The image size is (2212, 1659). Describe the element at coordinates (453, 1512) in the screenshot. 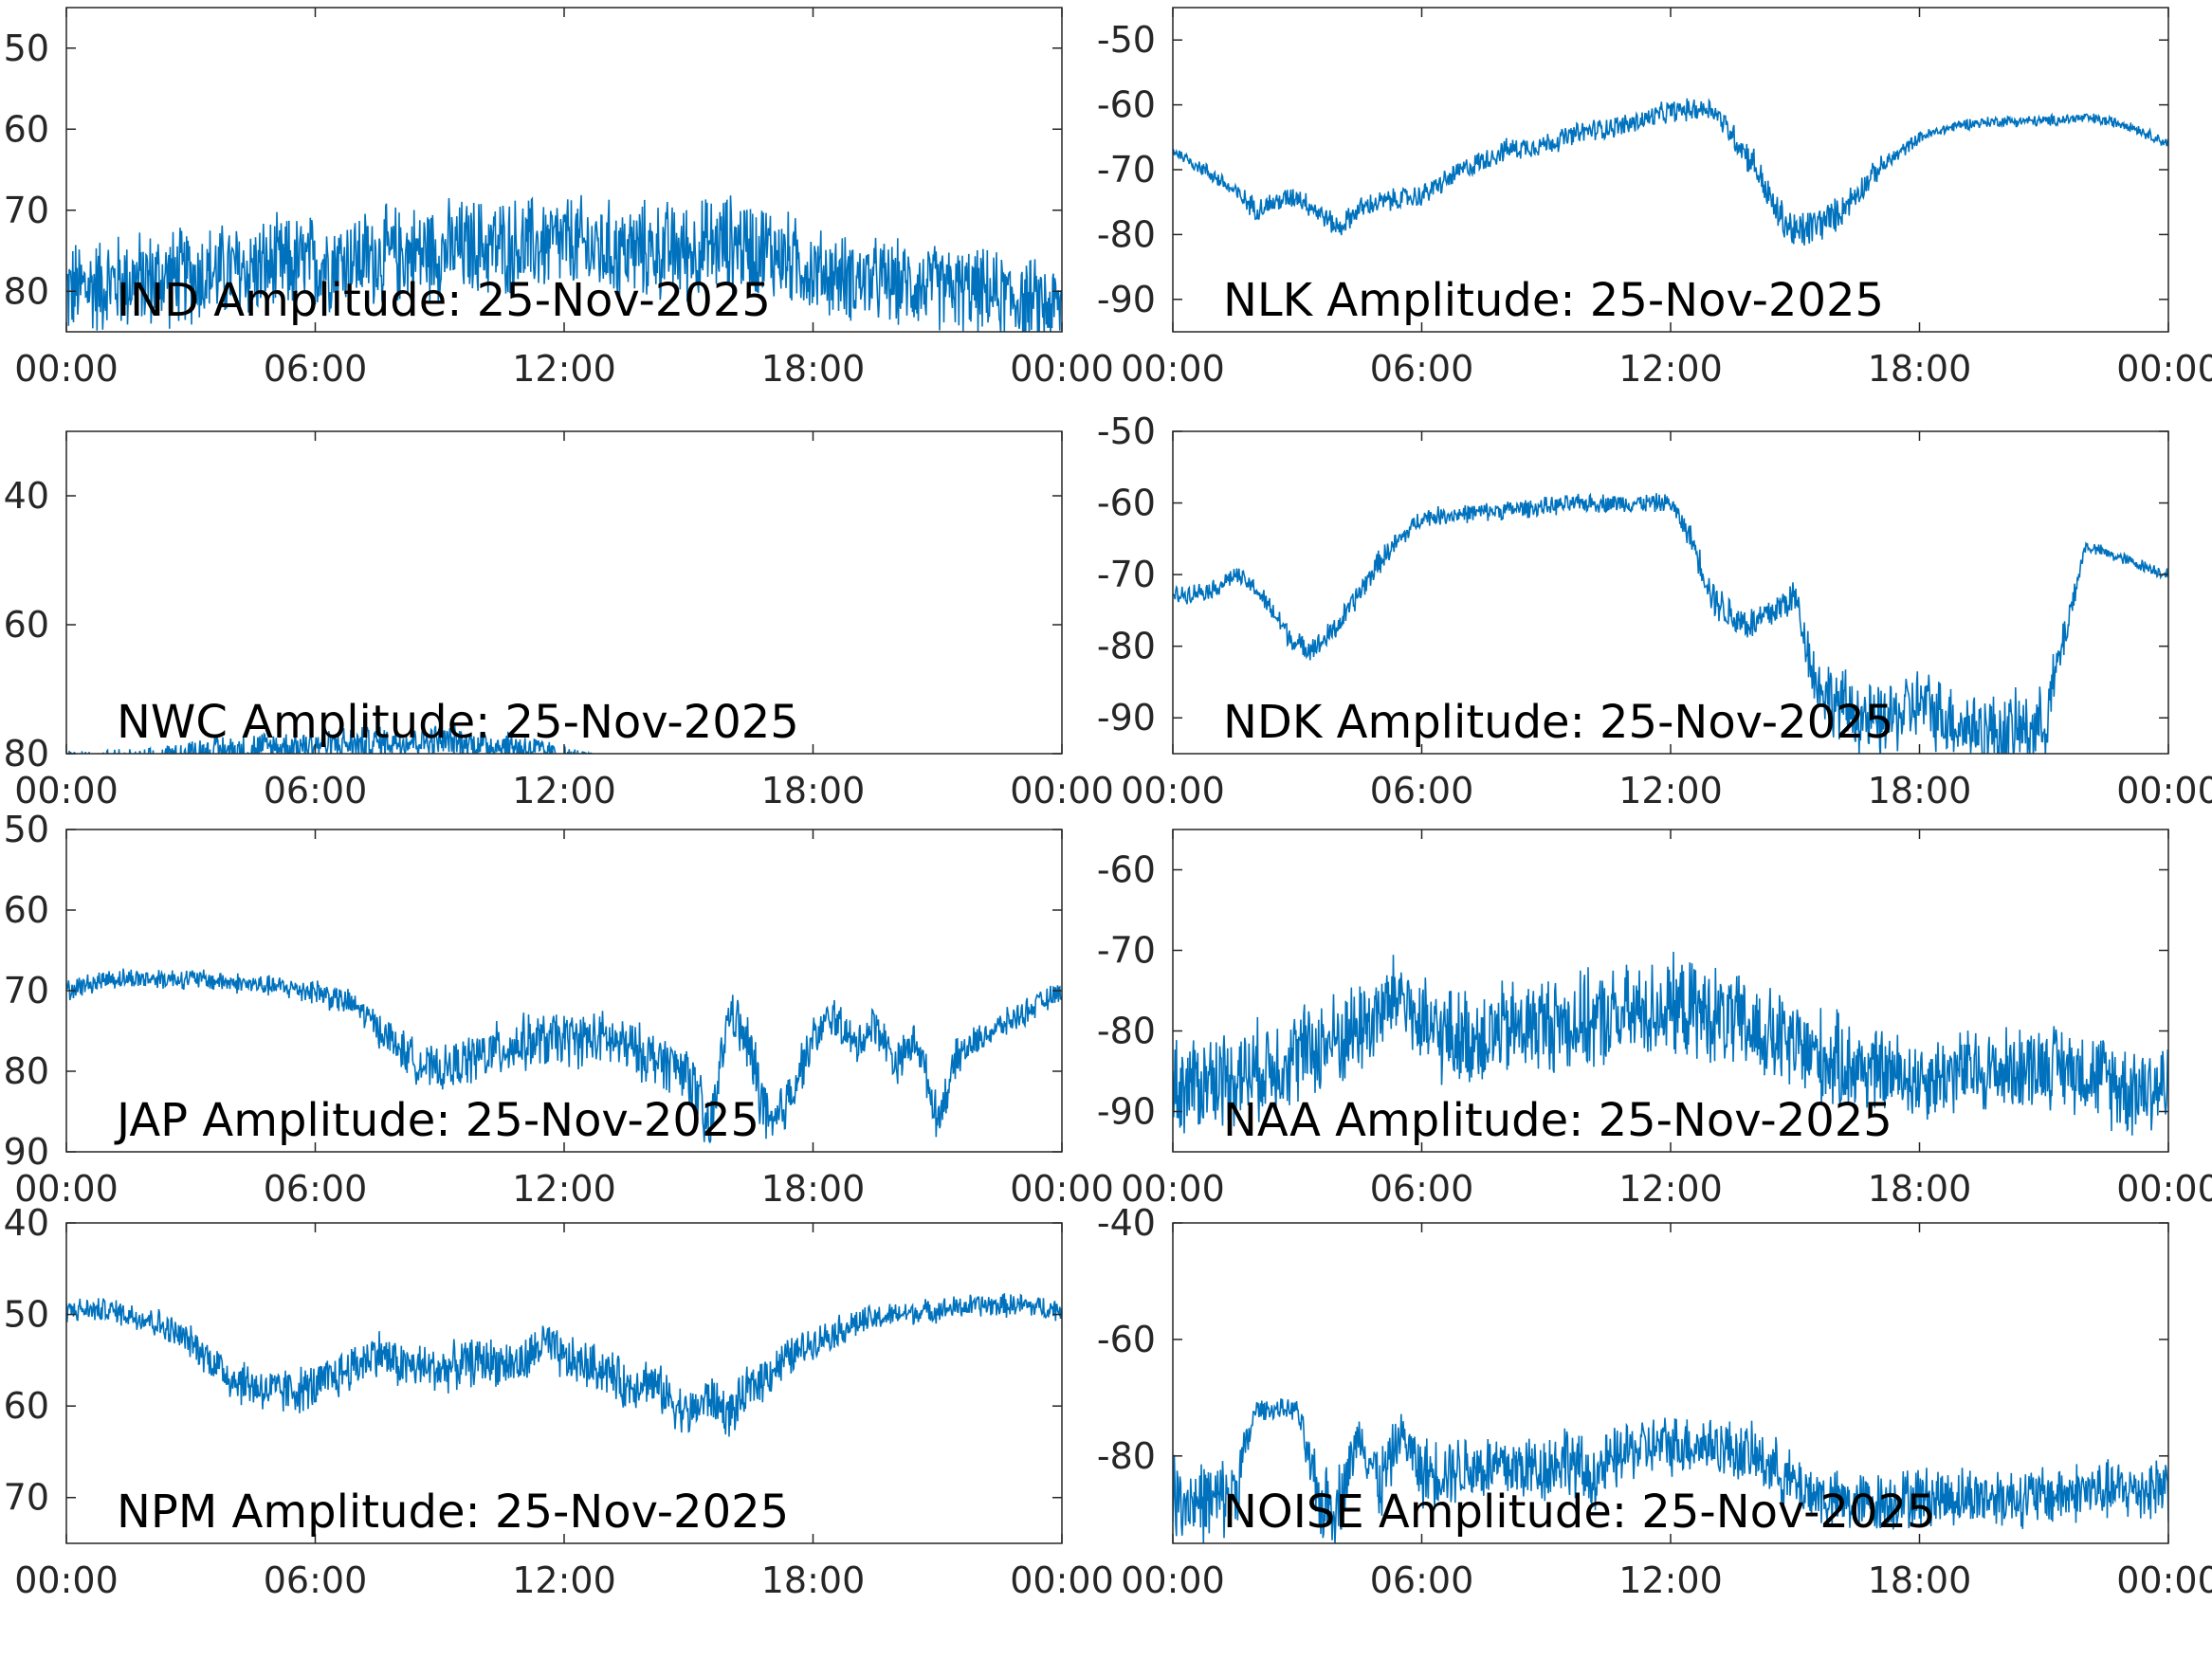

I see `panel-title: NPM Amplitude: 25-Nov-2025` at that location.